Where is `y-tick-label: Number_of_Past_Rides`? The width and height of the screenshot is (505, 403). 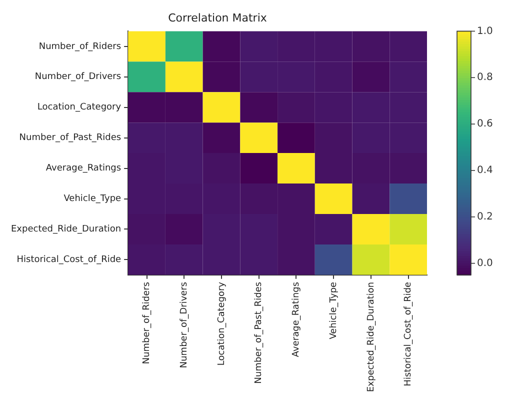 y-tick-label: Number_of_Past_Rides is located at coordinates (70, 138).